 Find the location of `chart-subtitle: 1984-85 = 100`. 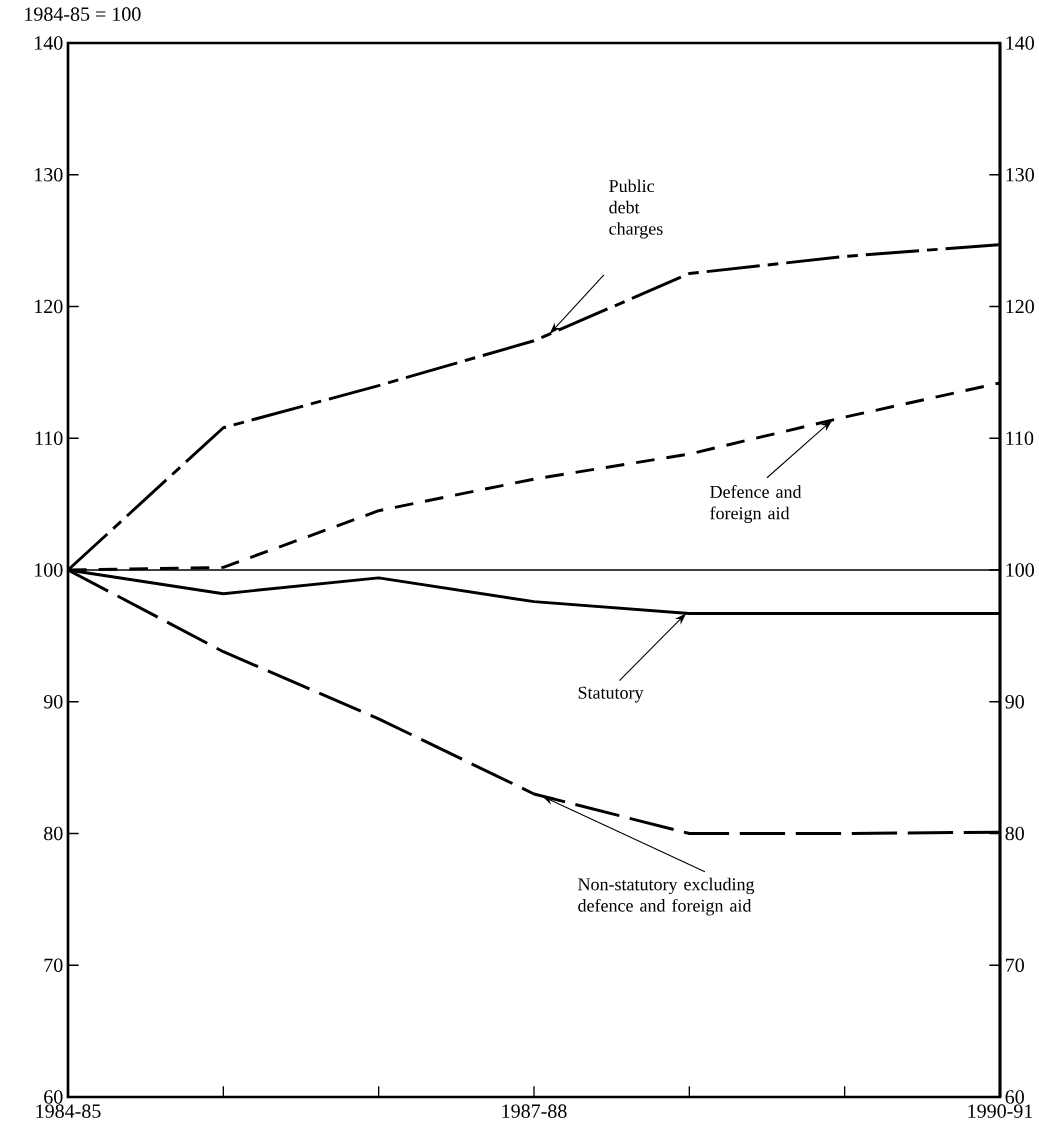

chart-subtitle: 1984-85 = 100 is located at coordinates (83, 14).